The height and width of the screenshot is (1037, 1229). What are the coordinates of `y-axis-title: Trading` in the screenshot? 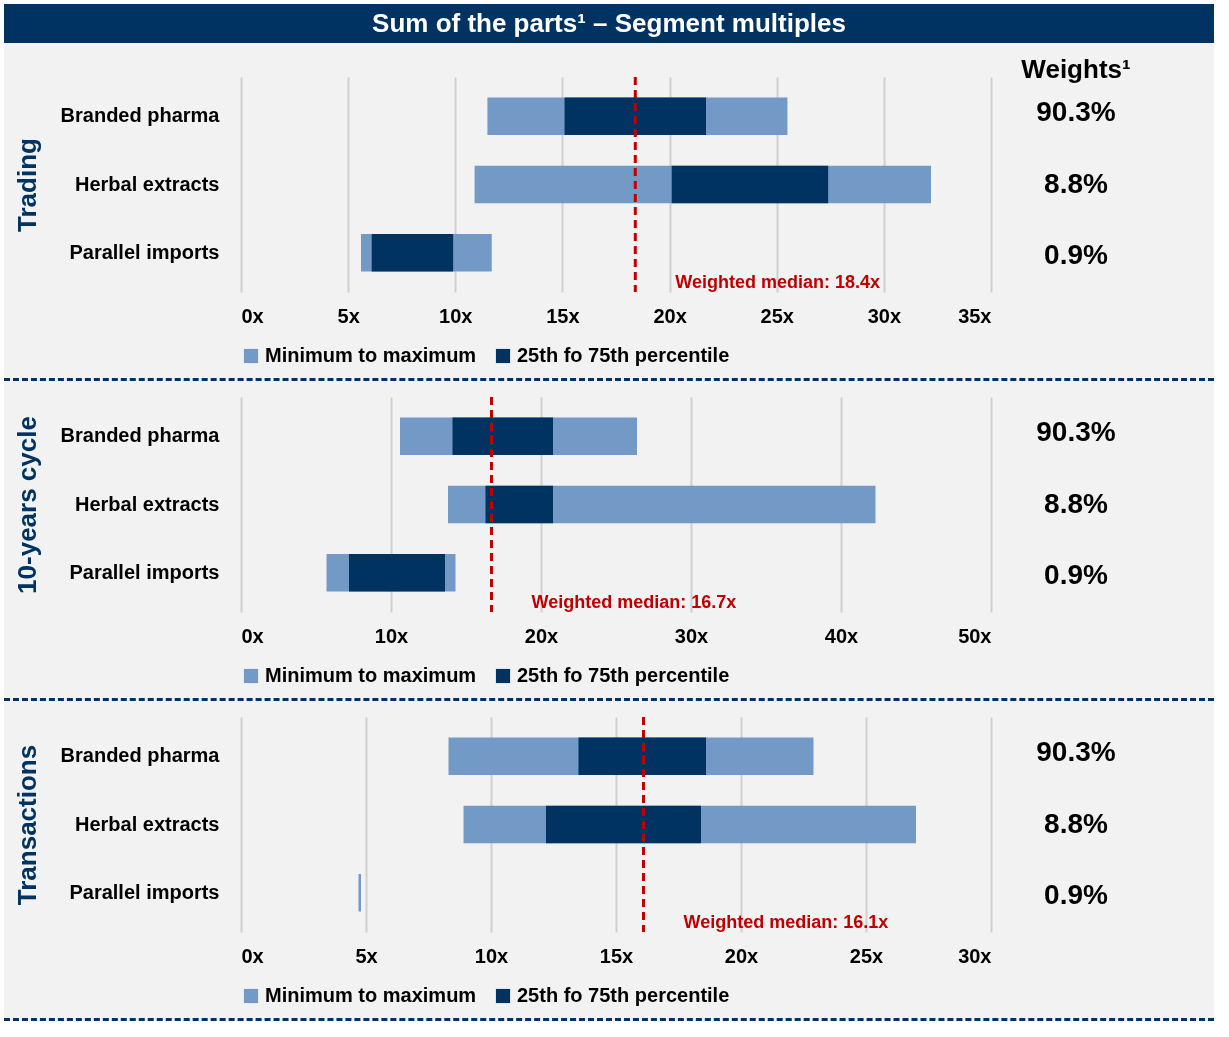 It's located at (26, 185).